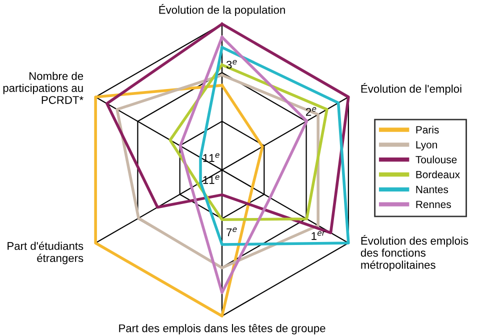  What do you see at coordinates (222, 10) in the screenshot?
I see `spoke-label: Évolution de la population` at bounding box center [222, 10].